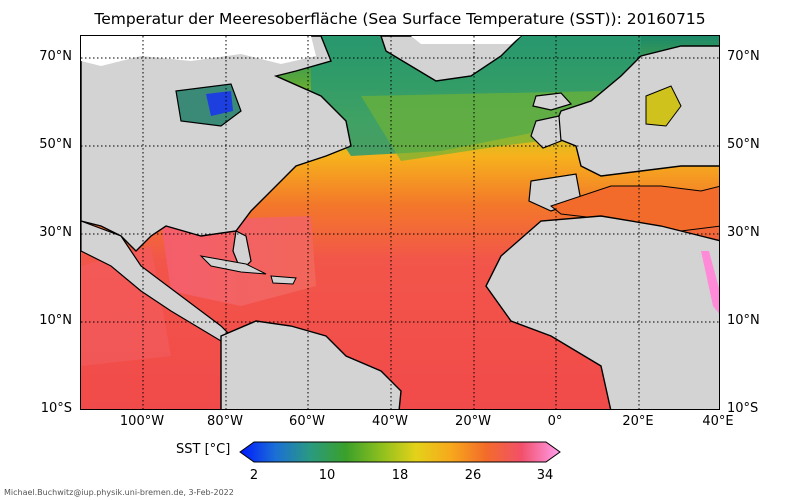  I want to click on red-sea, so click(710, 282).